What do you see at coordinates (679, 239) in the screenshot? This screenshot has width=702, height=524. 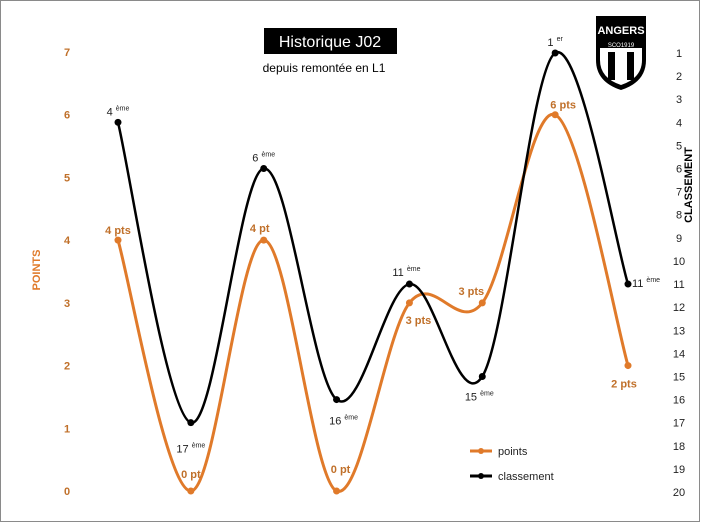 I see `right-tick-label: 9` at bounding box center [679, 239].